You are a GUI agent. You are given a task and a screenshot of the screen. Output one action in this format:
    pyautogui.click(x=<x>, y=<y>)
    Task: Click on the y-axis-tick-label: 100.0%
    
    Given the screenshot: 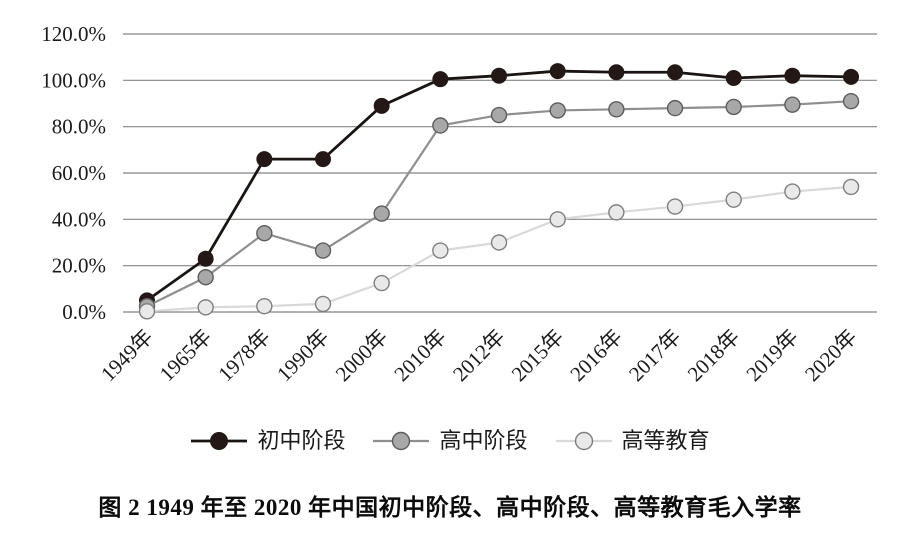 What is the action you would take?
    pyautogui.click(x=73, y=80)
    